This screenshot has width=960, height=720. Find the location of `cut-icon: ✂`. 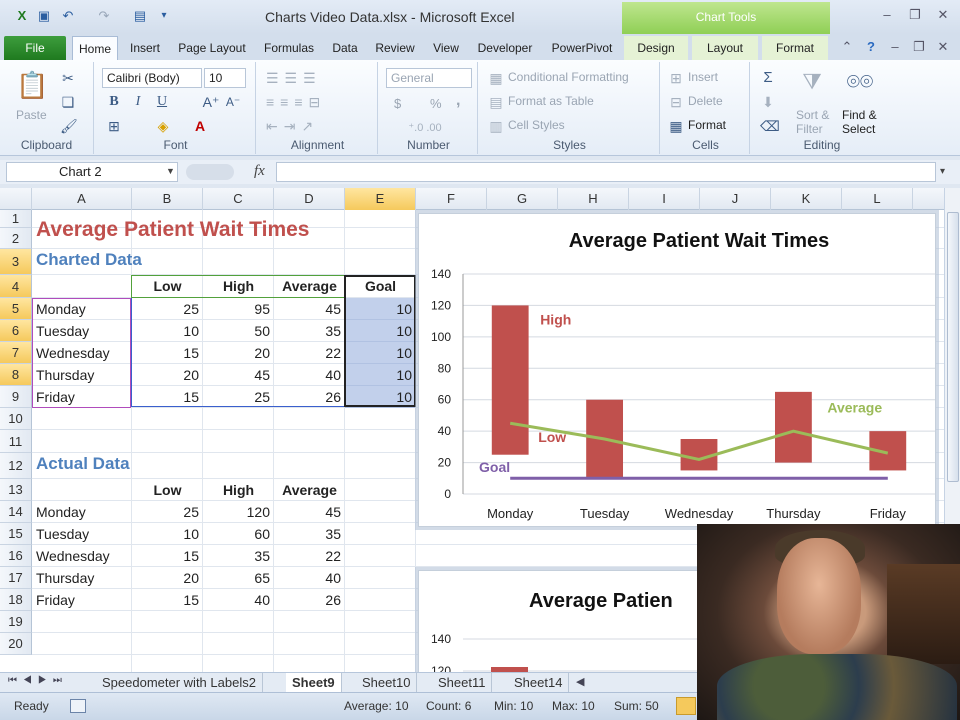

cut-icon: ✂ is located at coordinates (68, 78).